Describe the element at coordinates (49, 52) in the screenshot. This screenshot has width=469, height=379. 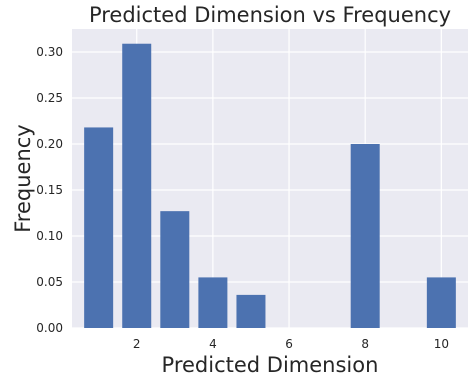
I see `y-tick-label: 0.30` at that location.